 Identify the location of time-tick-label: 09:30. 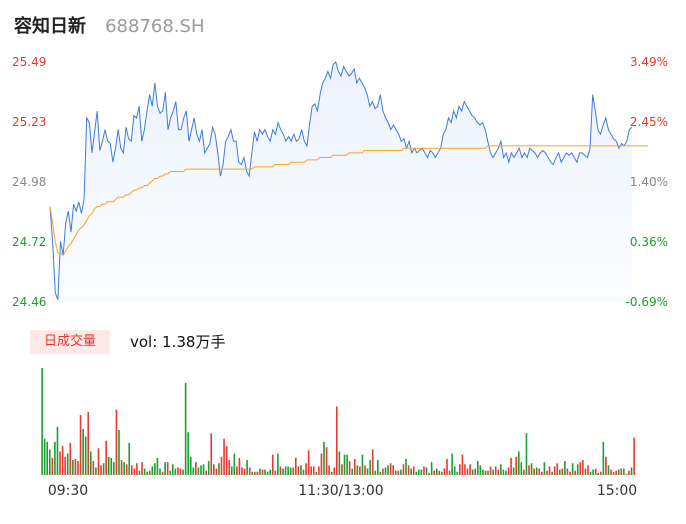
(68, 491).